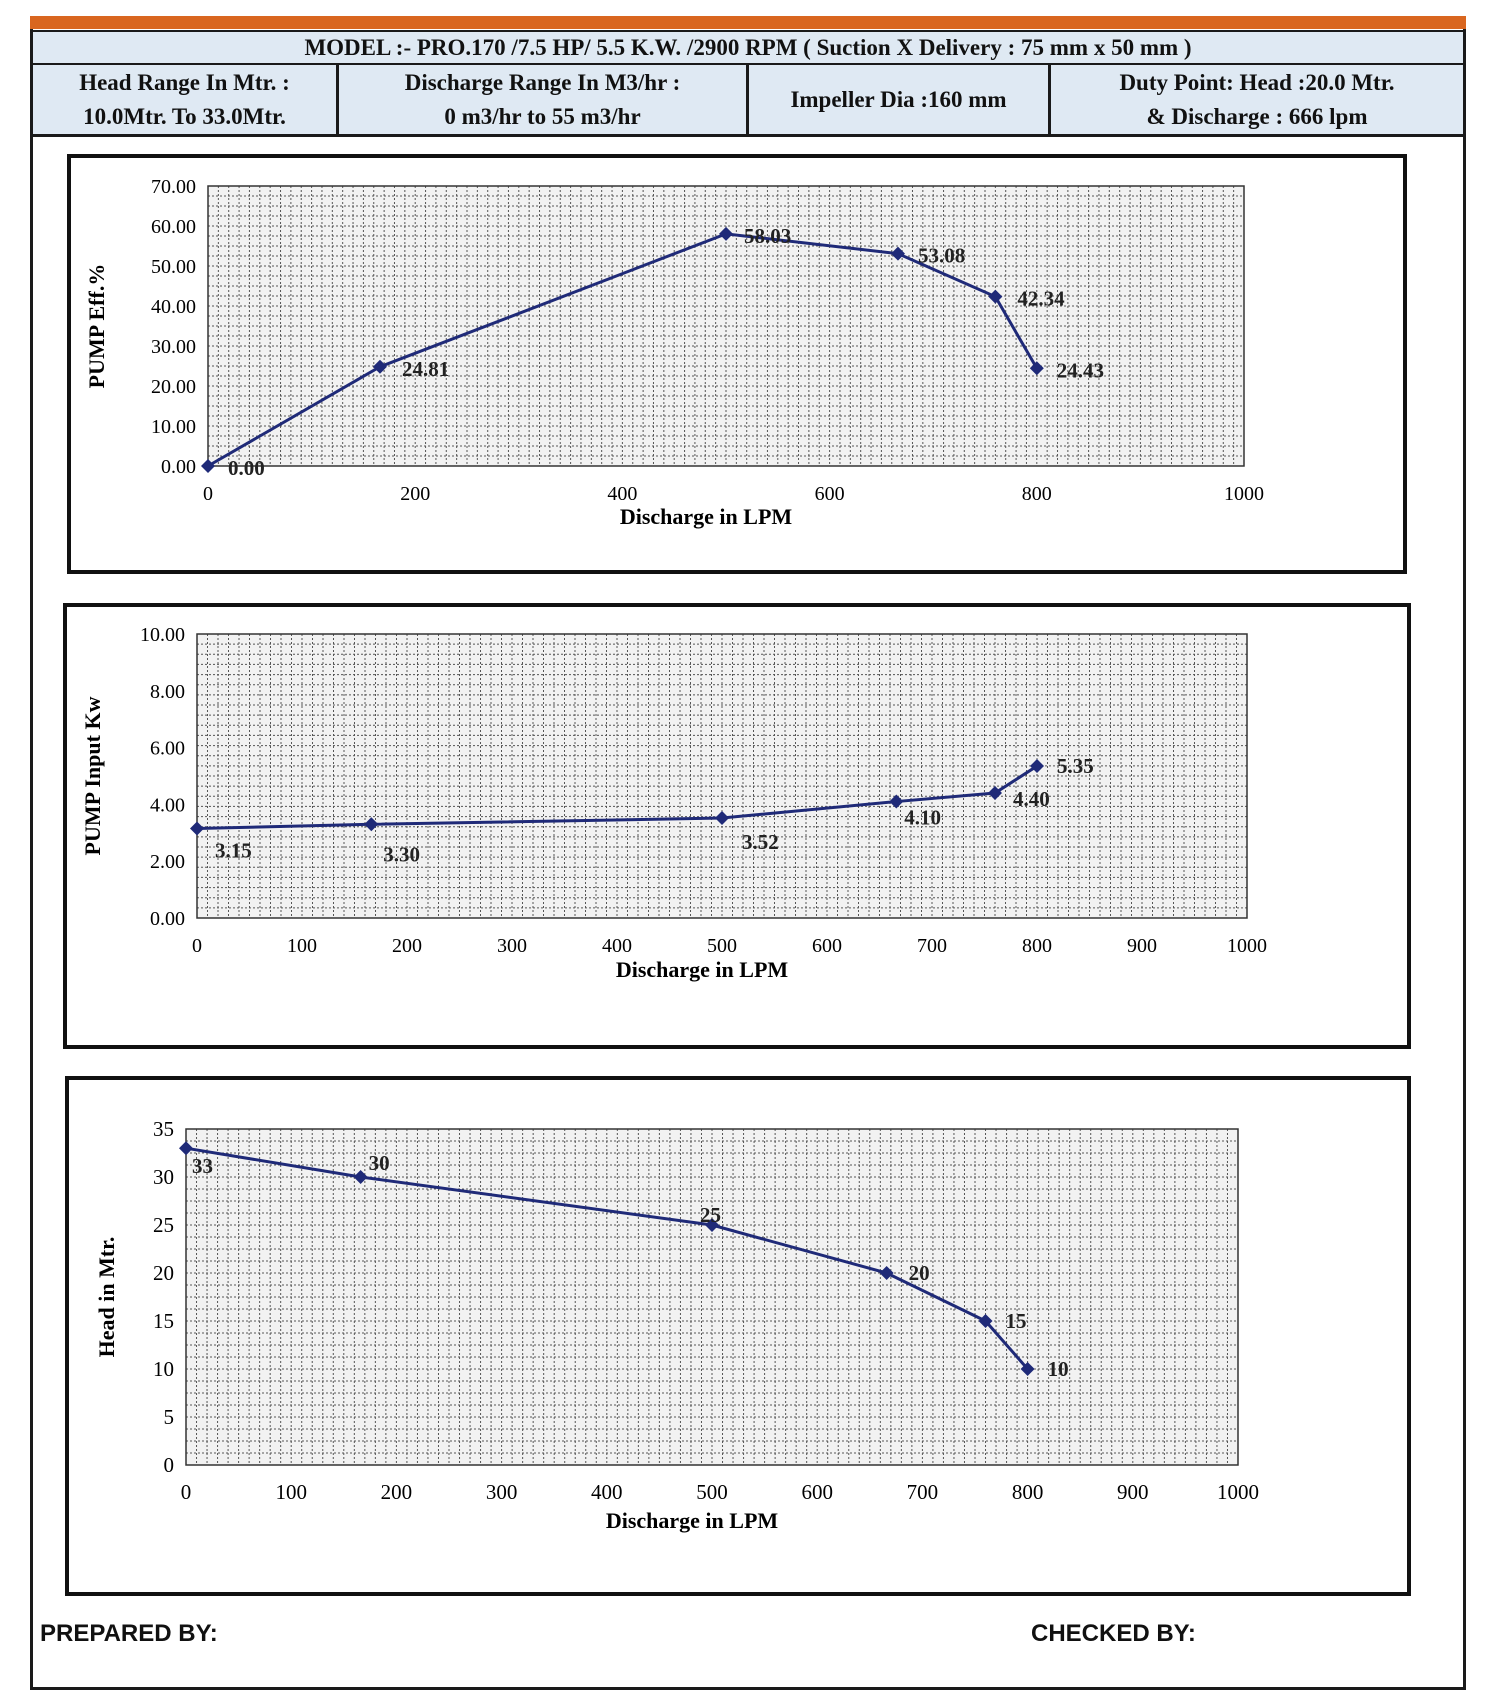 Image resolution: width=1493 pixels, height=1702 pixels. What do you see at coordinates (1041, 299) in the screenshot?
I see `data-label: 42.34` at bounding box center [1041, 299].